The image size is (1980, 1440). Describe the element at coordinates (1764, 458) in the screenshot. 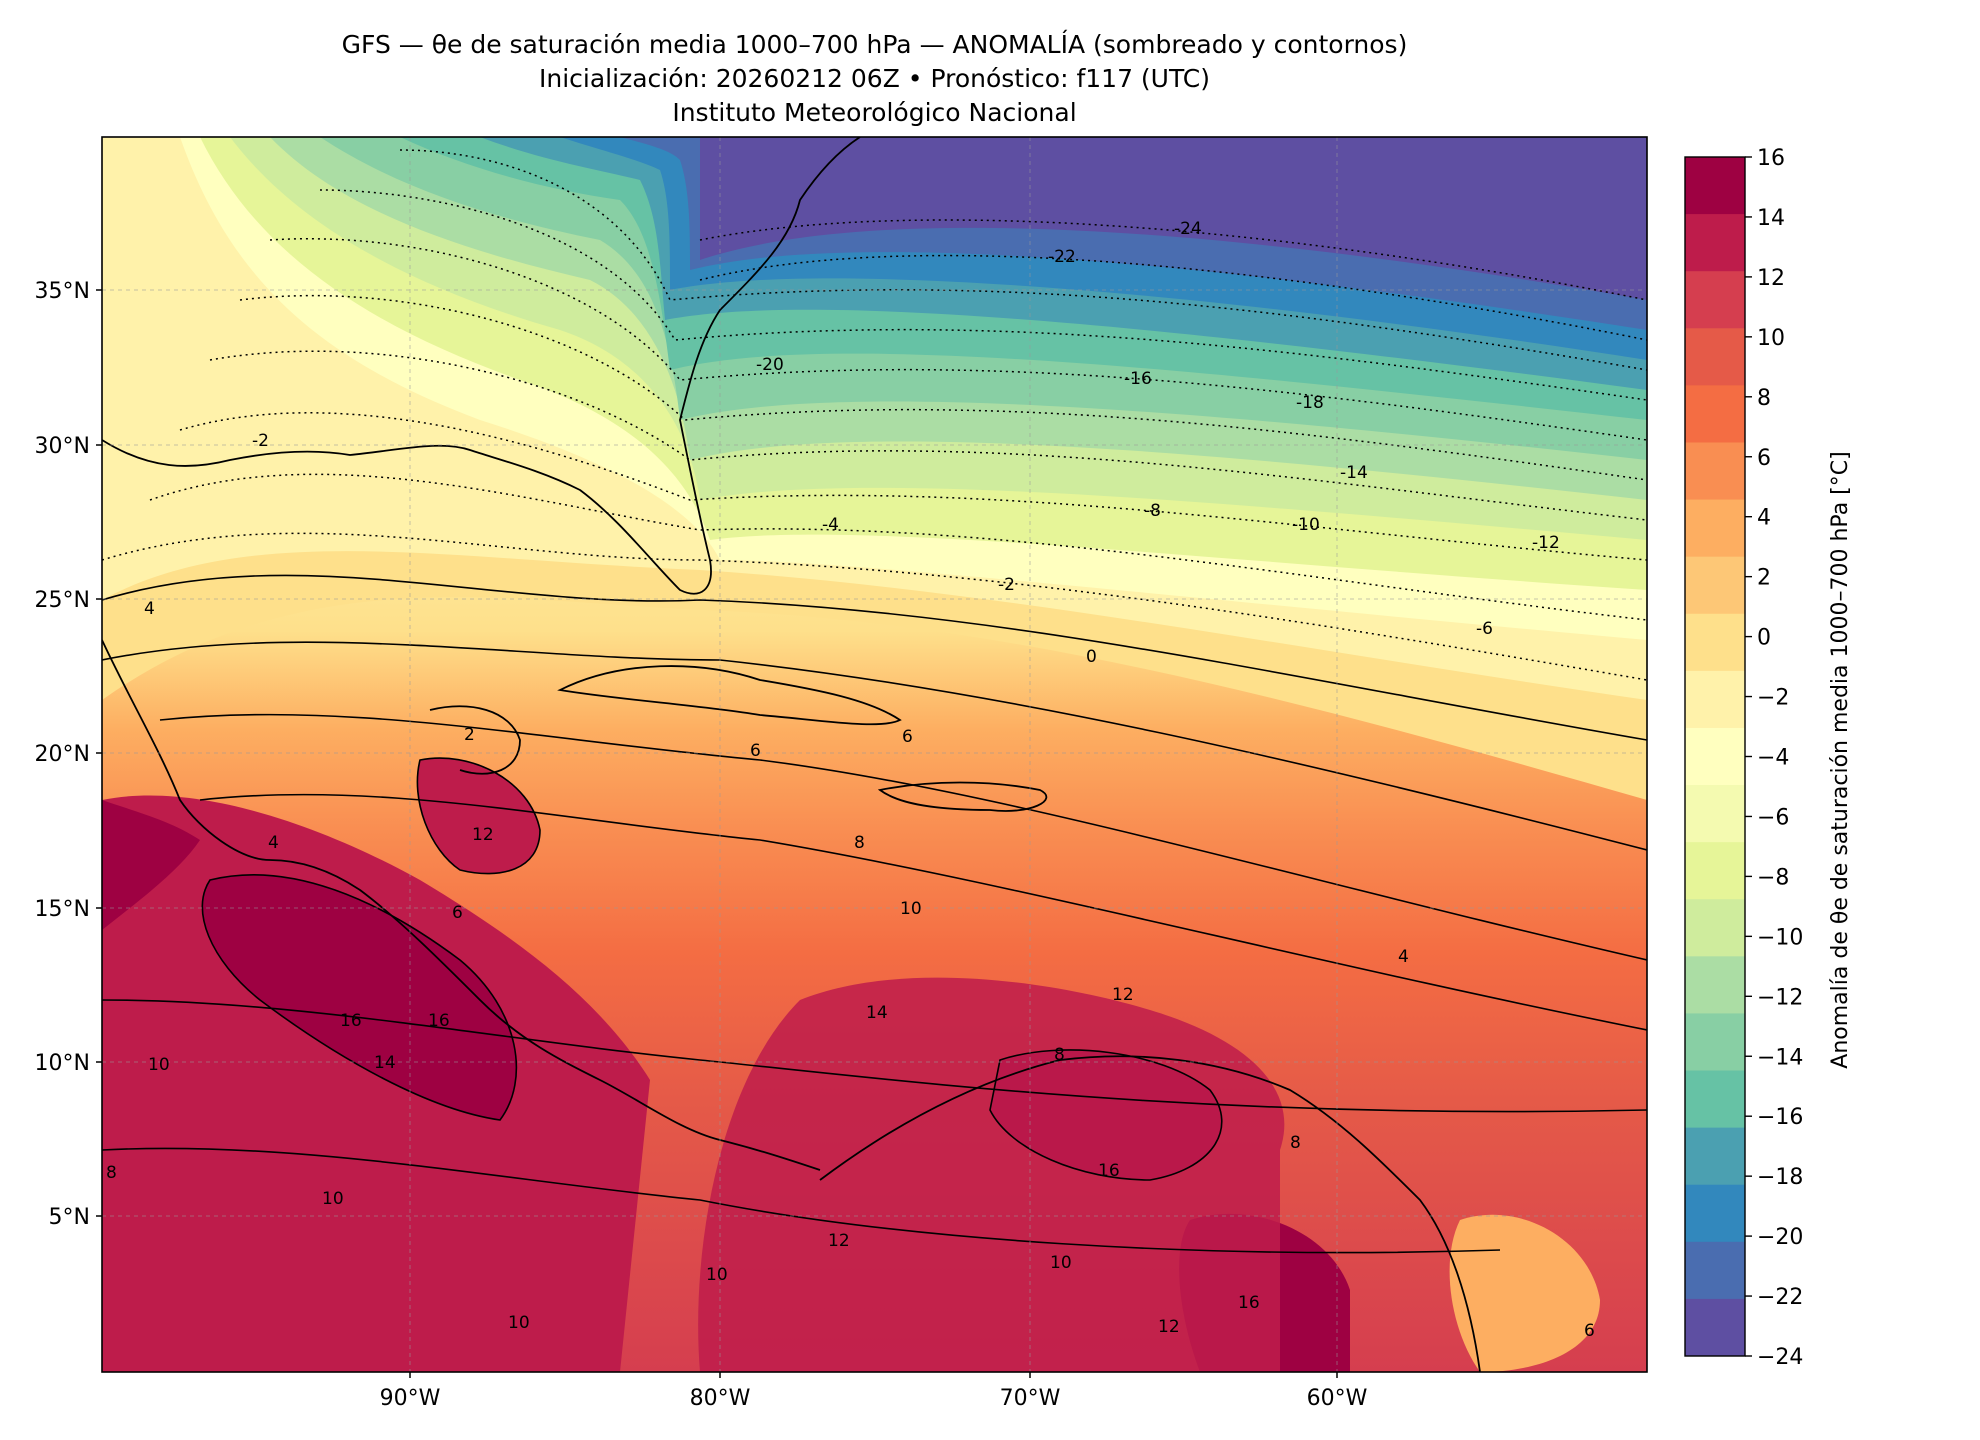

I see `colorbar-tick-label: 6` at that location.